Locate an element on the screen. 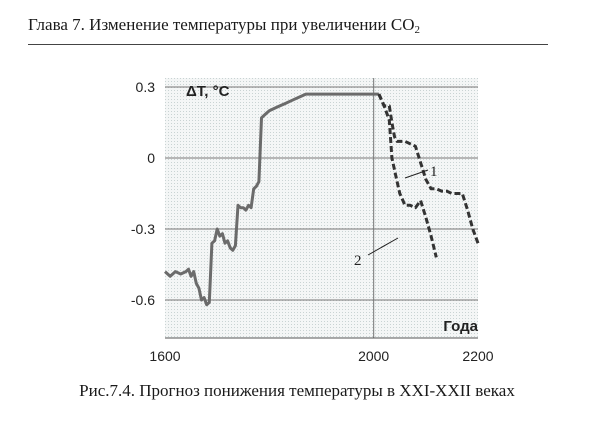 The height and width of the screenshot is (424, 594). x-tick-label: 2200 is located at coordinates (477, 356).